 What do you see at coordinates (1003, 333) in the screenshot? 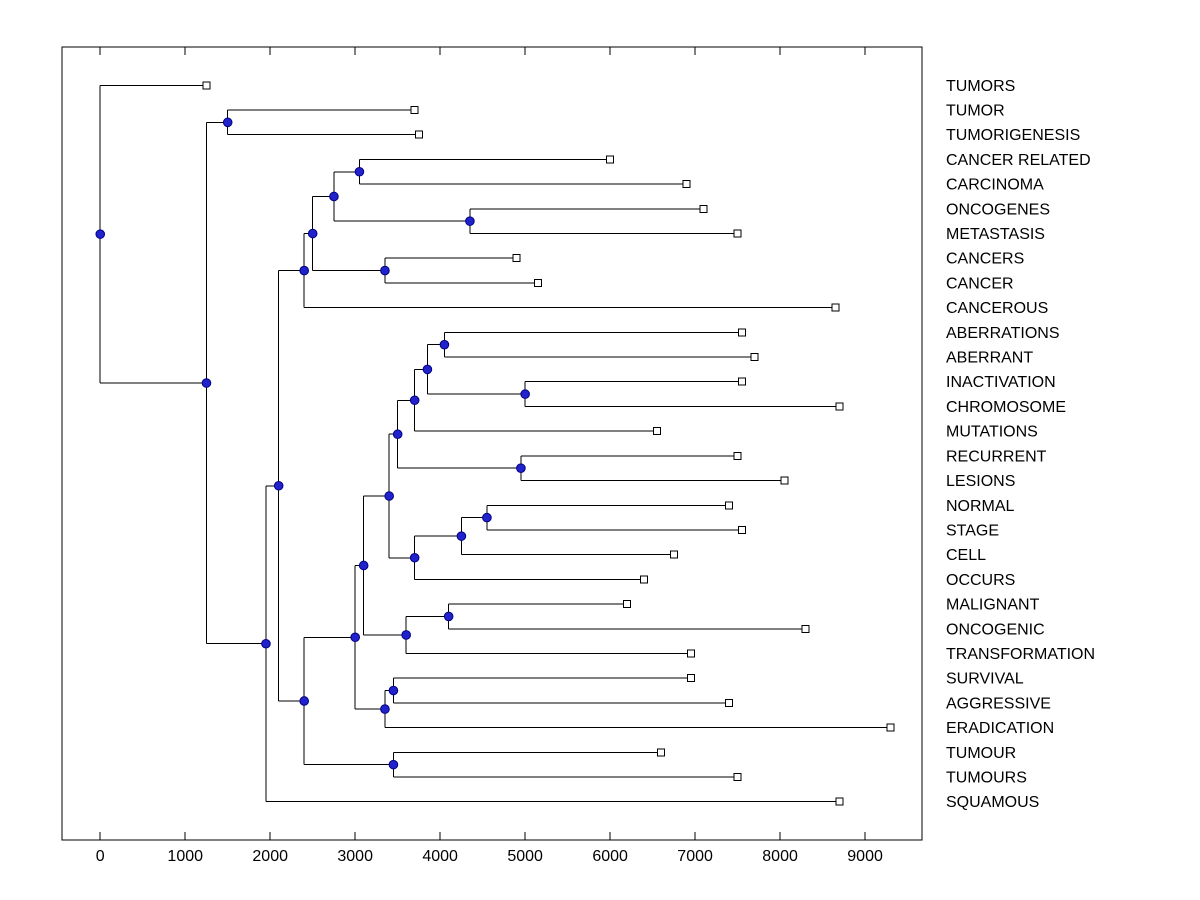
I see `leaf-label: ABERRATIONS` at bounding box center [1003, 333].